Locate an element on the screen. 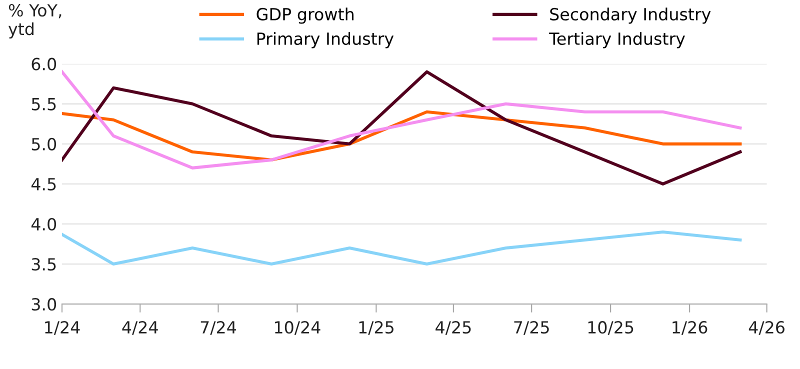 The height and width of the screenshot is (369, 800). x-tick-label: 1/24 is located at coordinates (62, 328).